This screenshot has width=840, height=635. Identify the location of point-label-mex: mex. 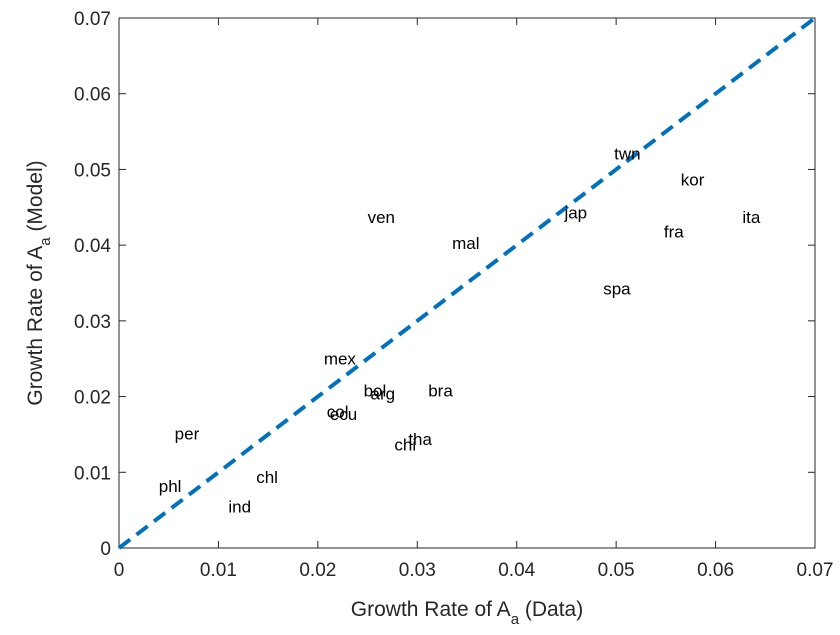
(340, 359).